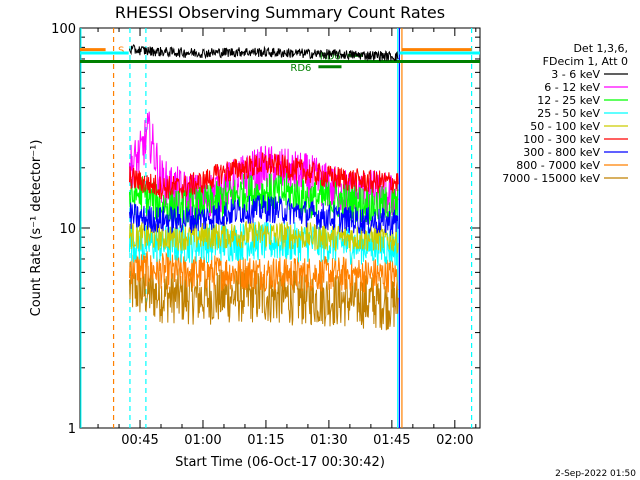 This screenshot has width=640, height=480. I want to click on legend-entry-label: 800 - 7000 keV, so click(558, 165).